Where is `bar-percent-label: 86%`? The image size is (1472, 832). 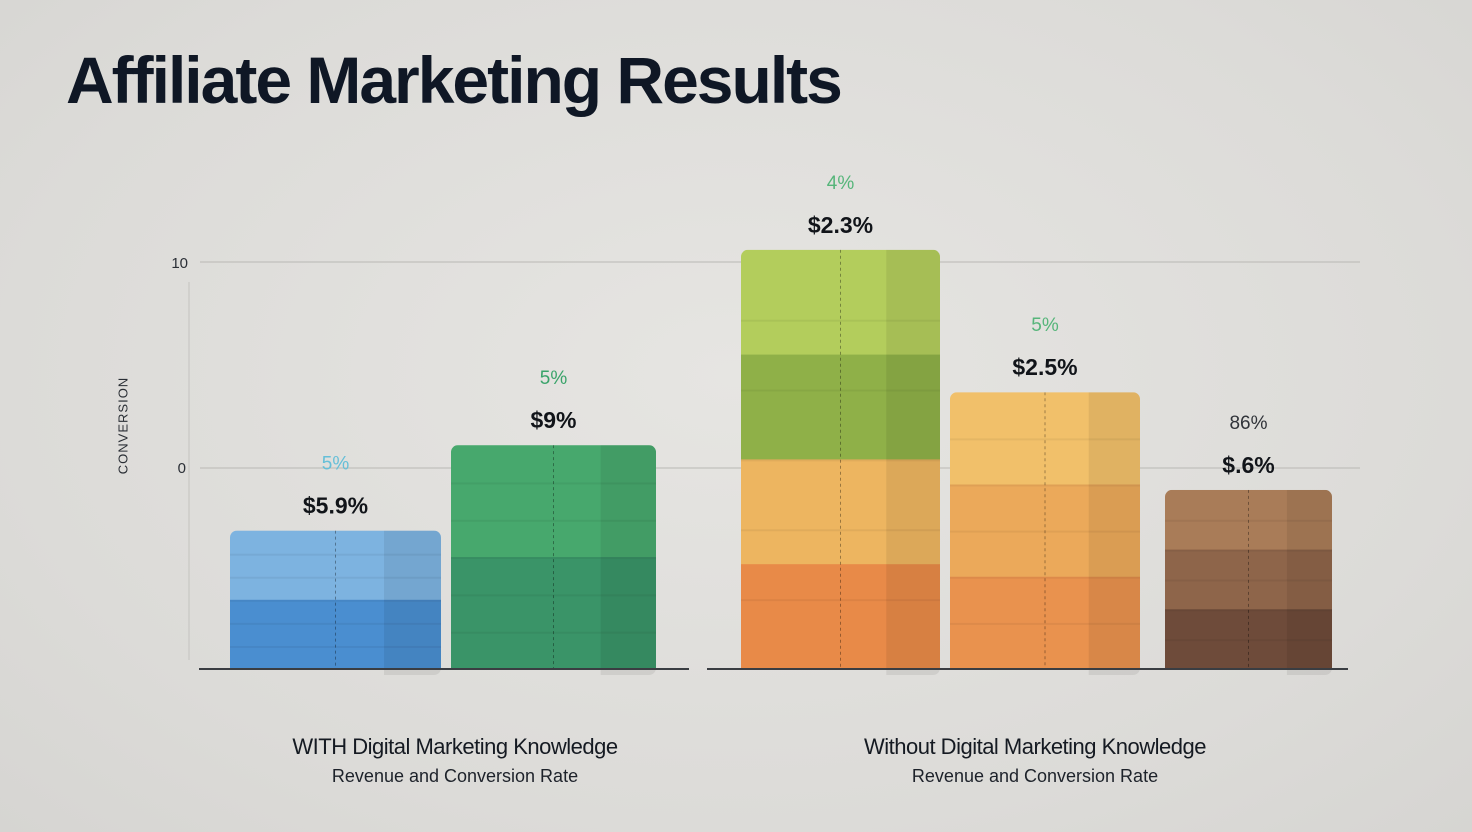 bar-percent-label: 86% is located at coordinates (1248, 423).